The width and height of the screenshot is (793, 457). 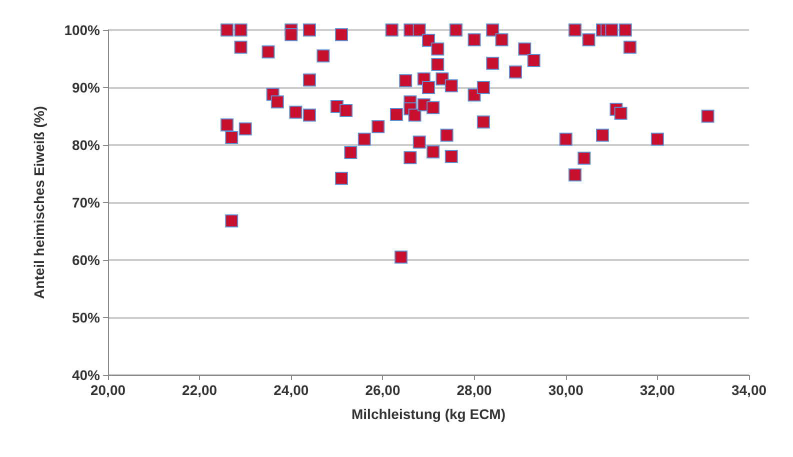 What do you see at coordinates (86, 375) in the screenshot?
I see `y-tick-label: 40%` at bounding box center [86, 375].